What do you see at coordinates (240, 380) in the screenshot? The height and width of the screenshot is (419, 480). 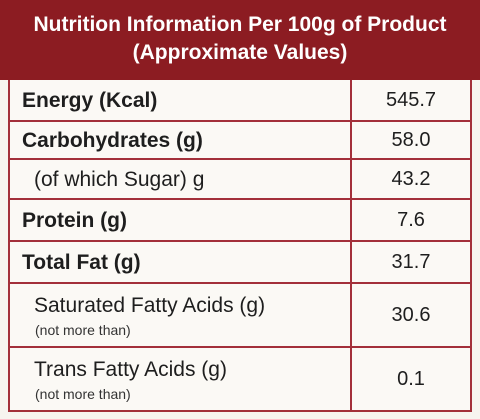 I see `table-row: Trans Fatty Acids (g) (not more than) 0.1` at bounding box center [240, 380].